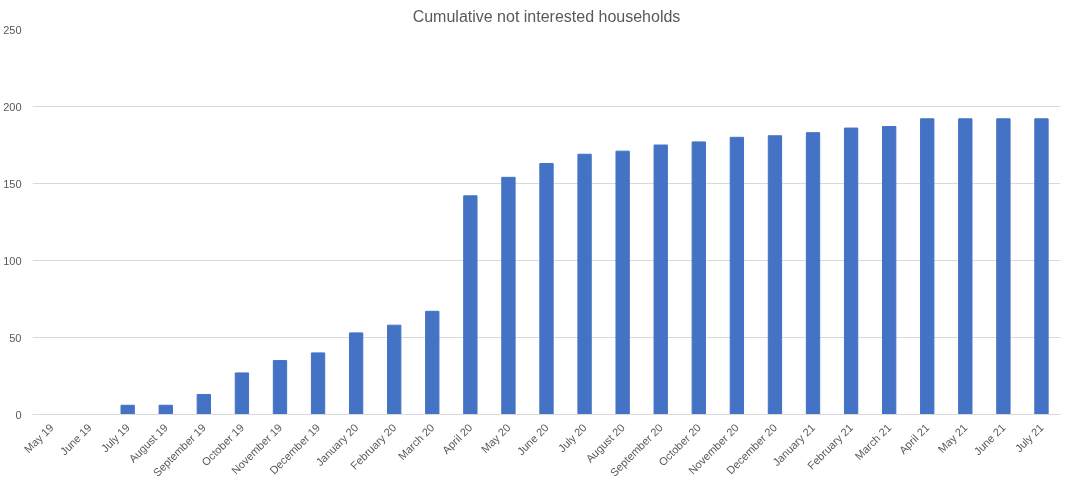  I want to click on y-tick-label: 250, so click(12, 29).